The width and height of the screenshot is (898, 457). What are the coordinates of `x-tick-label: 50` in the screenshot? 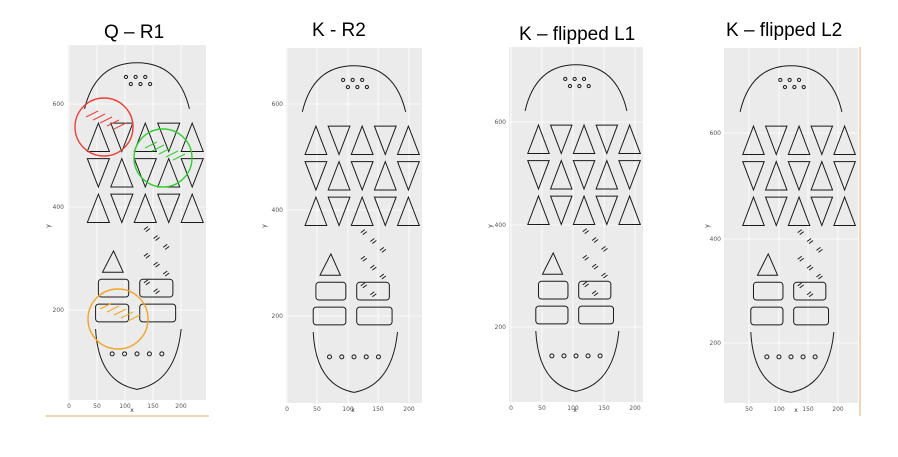 It's located at (317, 409).